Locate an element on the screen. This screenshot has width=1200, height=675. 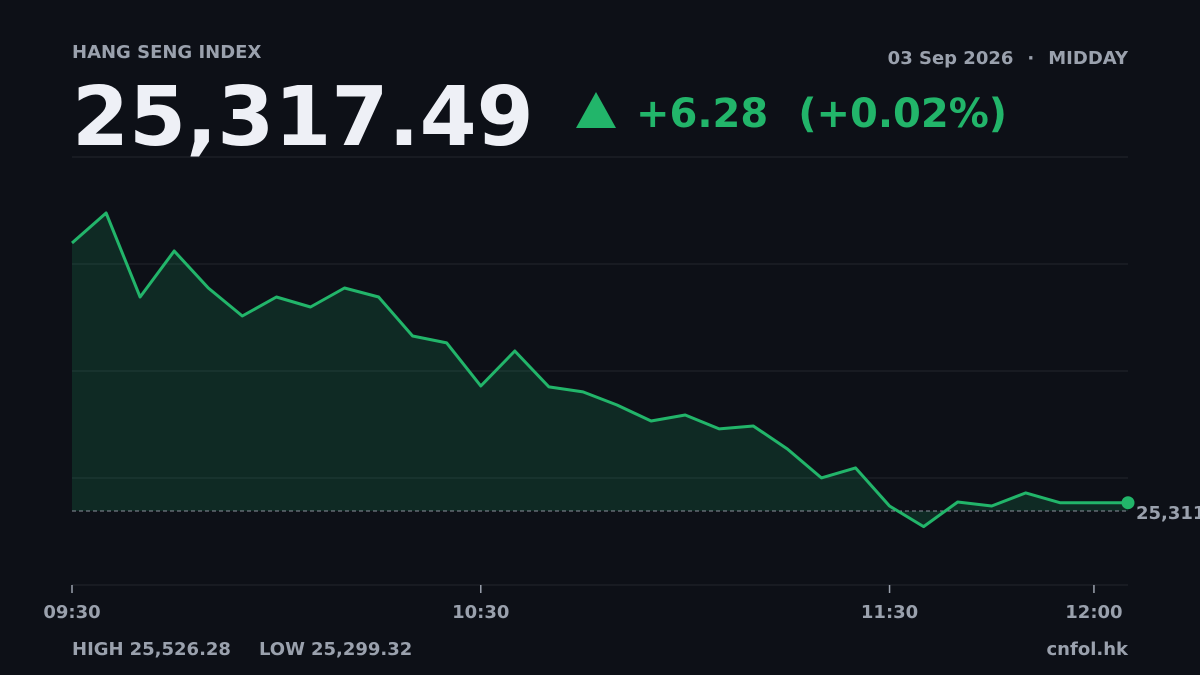
day-range: HIGH 25,526.28 LOW 25,299.32 is located at coordinates (242, 649).